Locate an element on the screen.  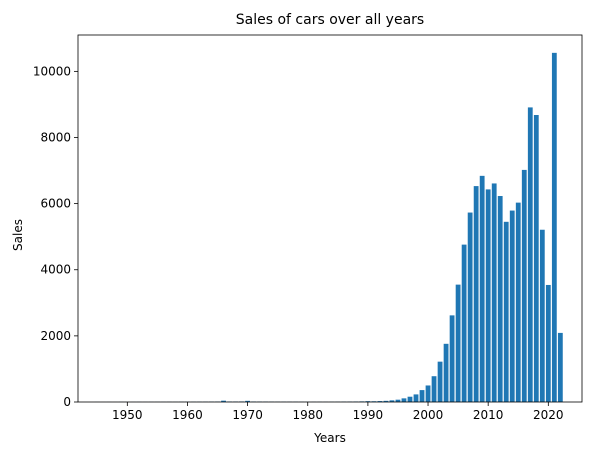
bar-2012 is located at coordinates (500, 299).